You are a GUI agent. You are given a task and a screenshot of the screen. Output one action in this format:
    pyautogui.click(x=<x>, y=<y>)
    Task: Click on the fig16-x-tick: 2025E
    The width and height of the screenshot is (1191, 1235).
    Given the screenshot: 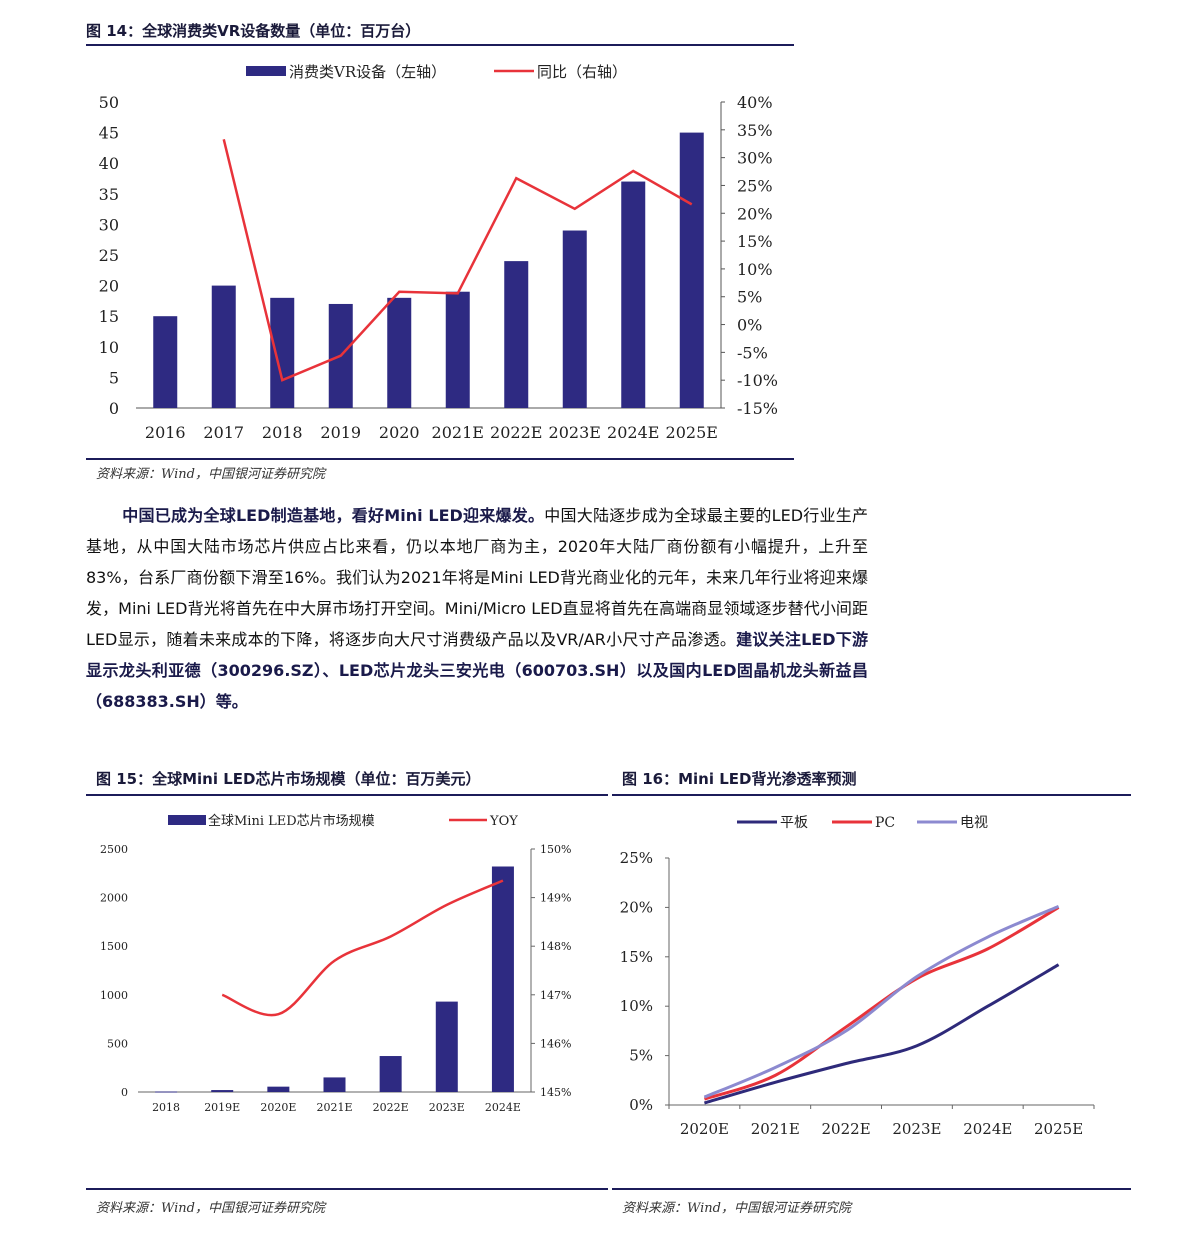 What is the action you would take?
    pyautogui.click(x=1058, y=1129)
    